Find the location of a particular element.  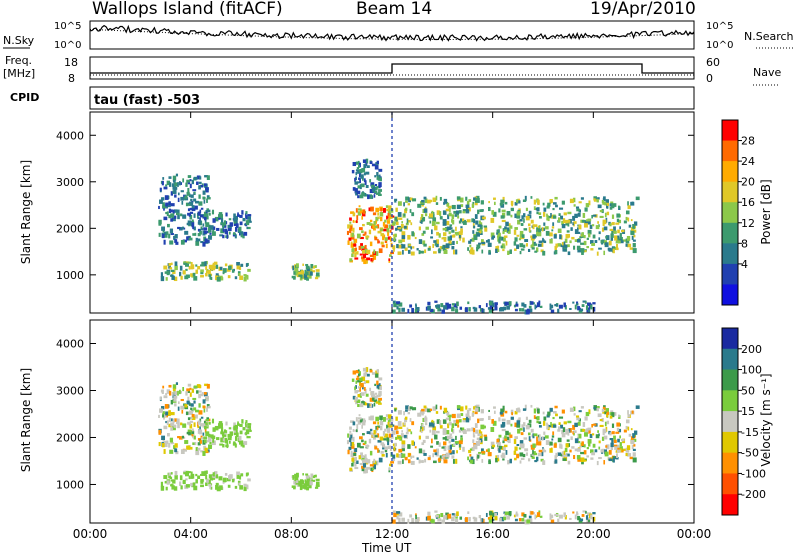

colorbar-tick-label: 16 is located at coordinates (748, 202).